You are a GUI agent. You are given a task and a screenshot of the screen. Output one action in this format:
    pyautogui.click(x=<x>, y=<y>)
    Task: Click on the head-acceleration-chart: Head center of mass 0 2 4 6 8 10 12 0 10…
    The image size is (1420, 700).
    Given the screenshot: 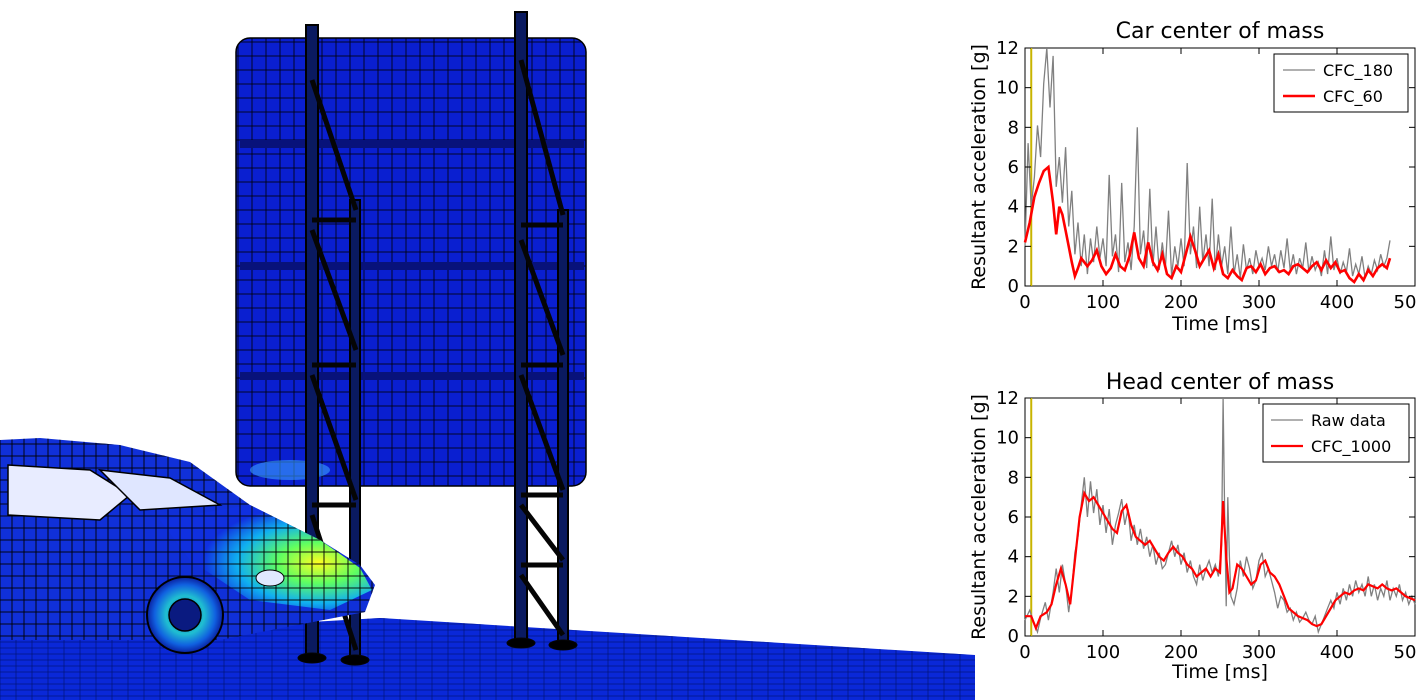 What is the action you would take?
    pyautogui.click(x=1192, y=526)
    